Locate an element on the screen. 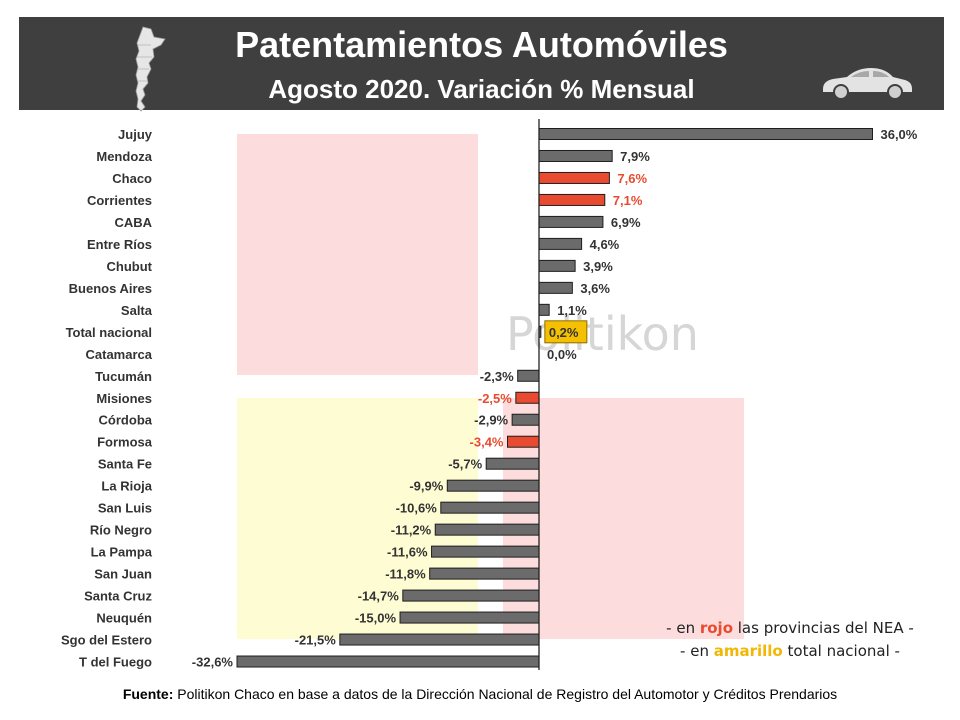  bar-san-juan is located at coordinates (484, 573).